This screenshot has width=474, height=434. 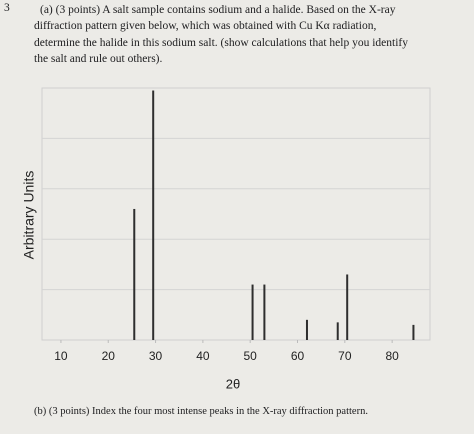 I want to click on x-tick-label: 80, so click(x=392, y=356).